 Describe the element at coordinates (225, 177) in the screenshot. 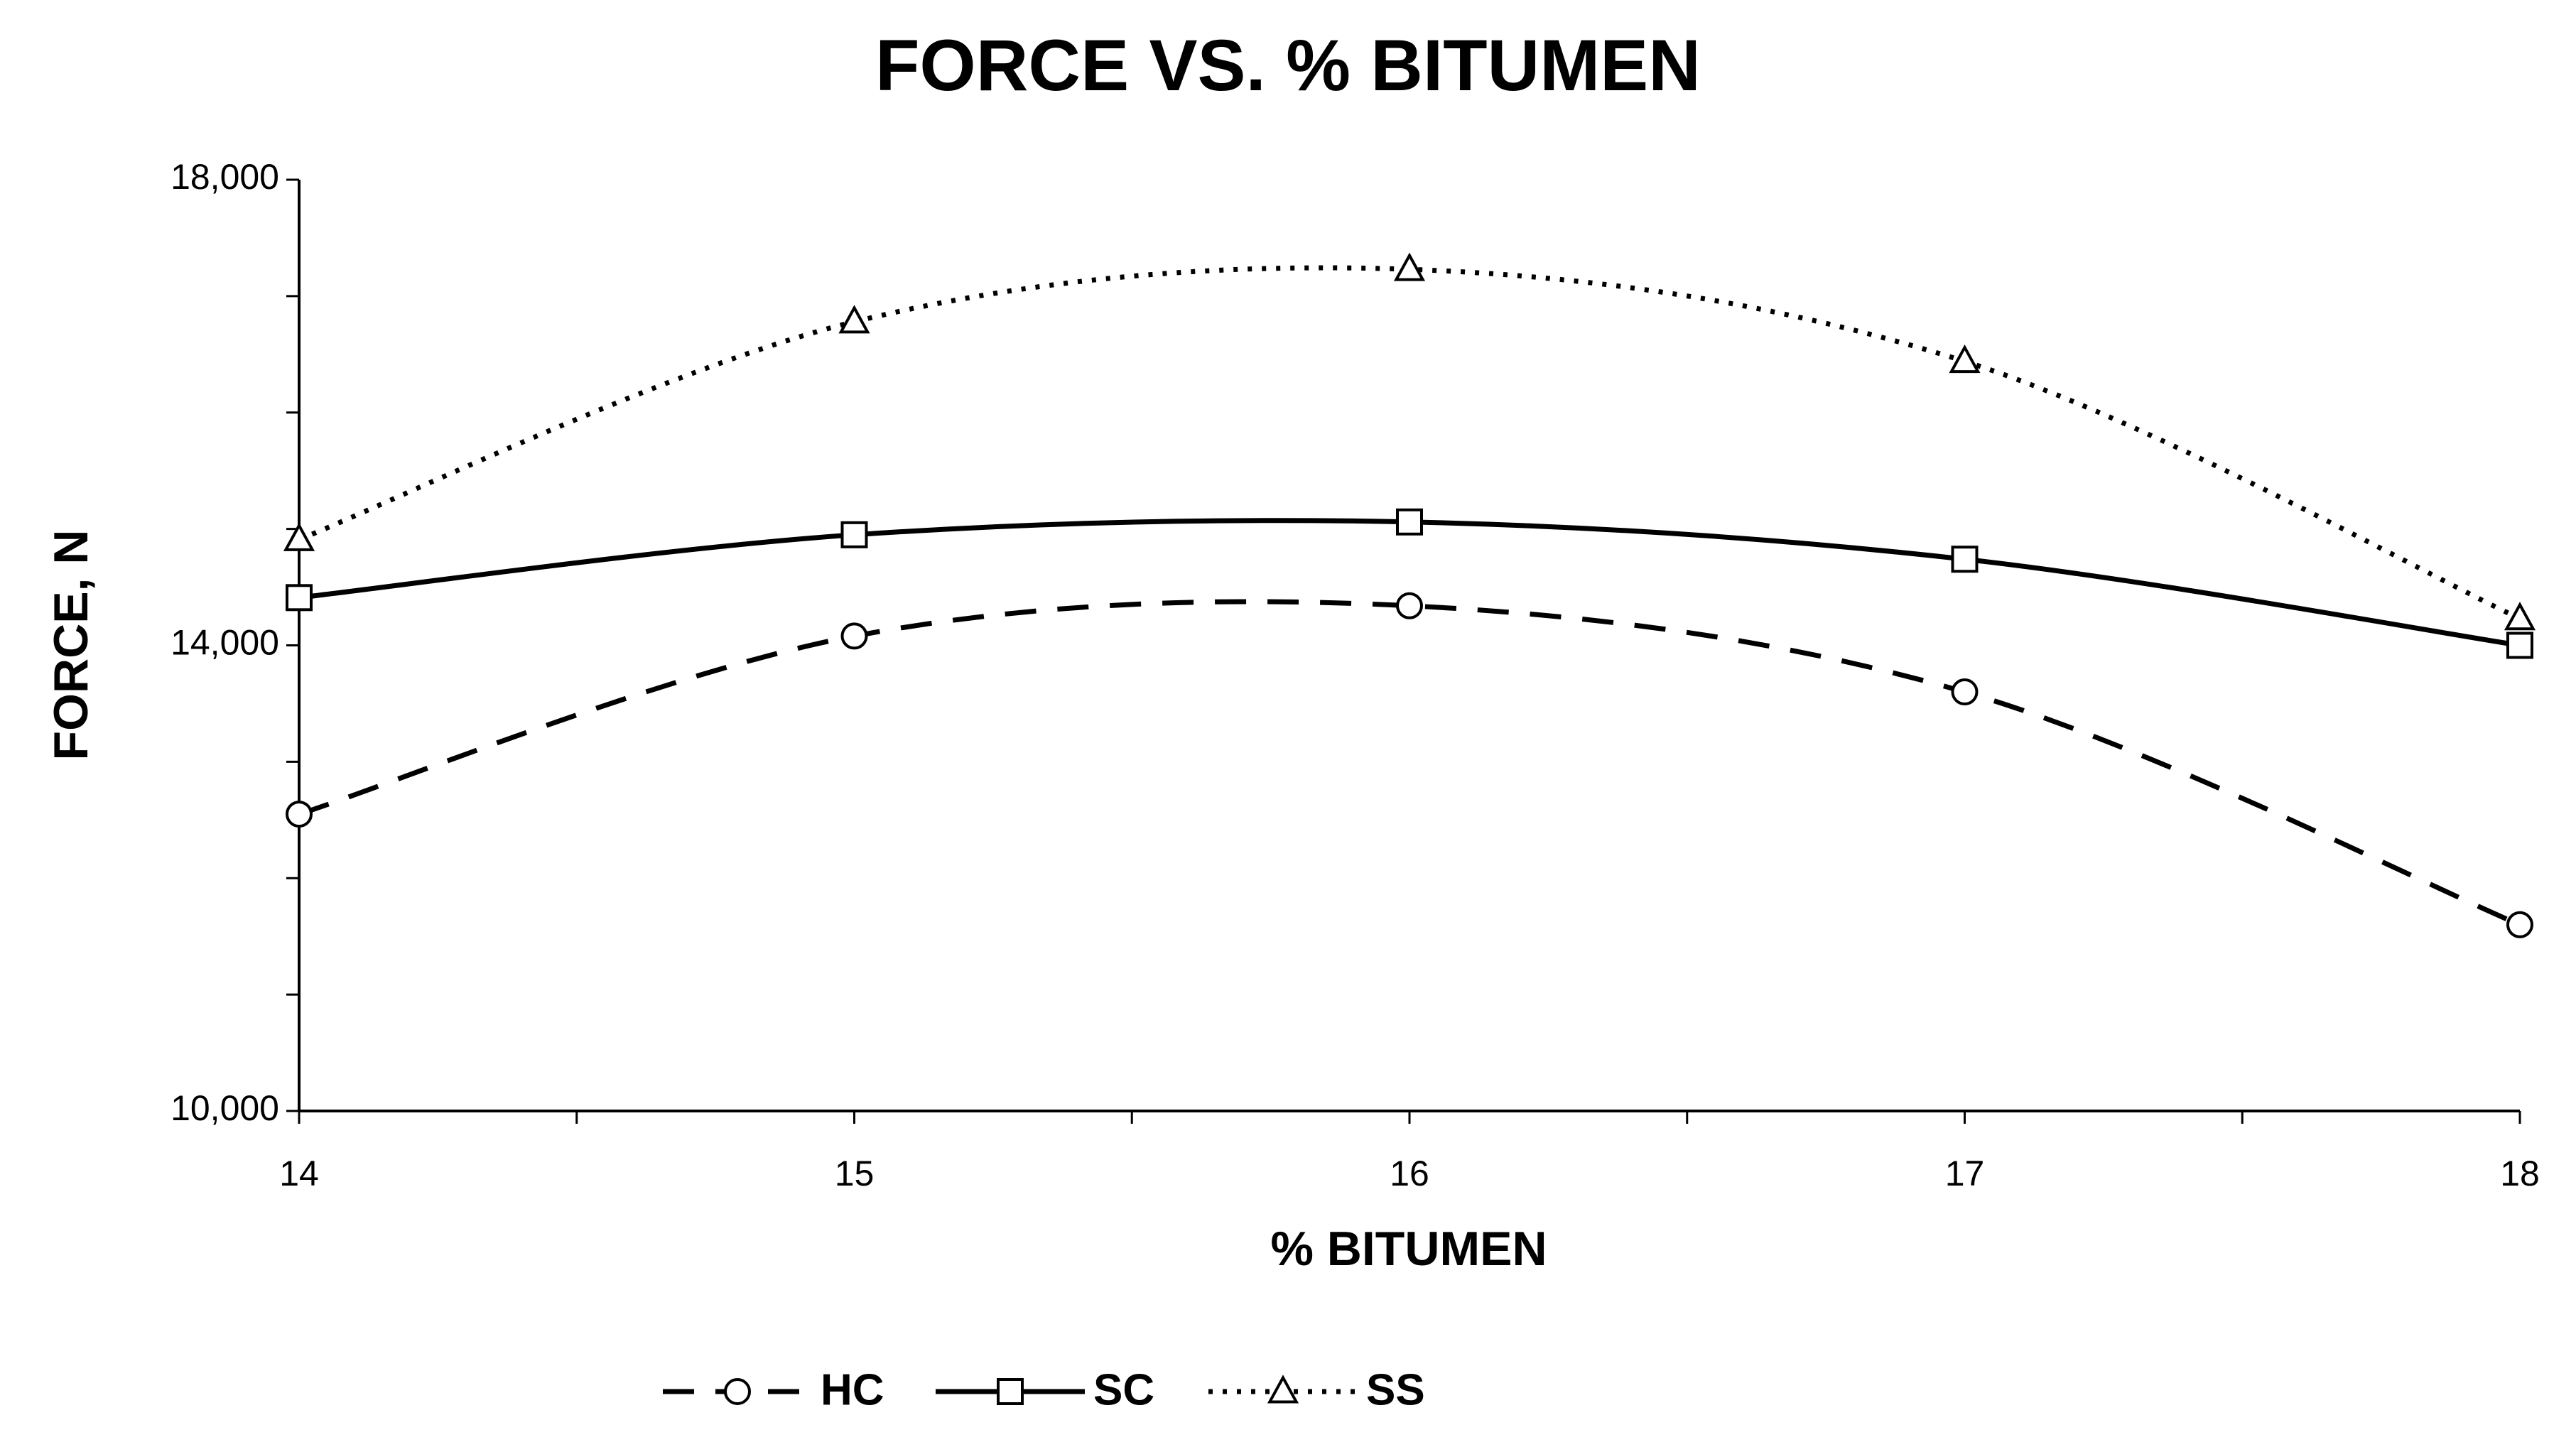

I see `y-tick-label: 18,000` at that location.